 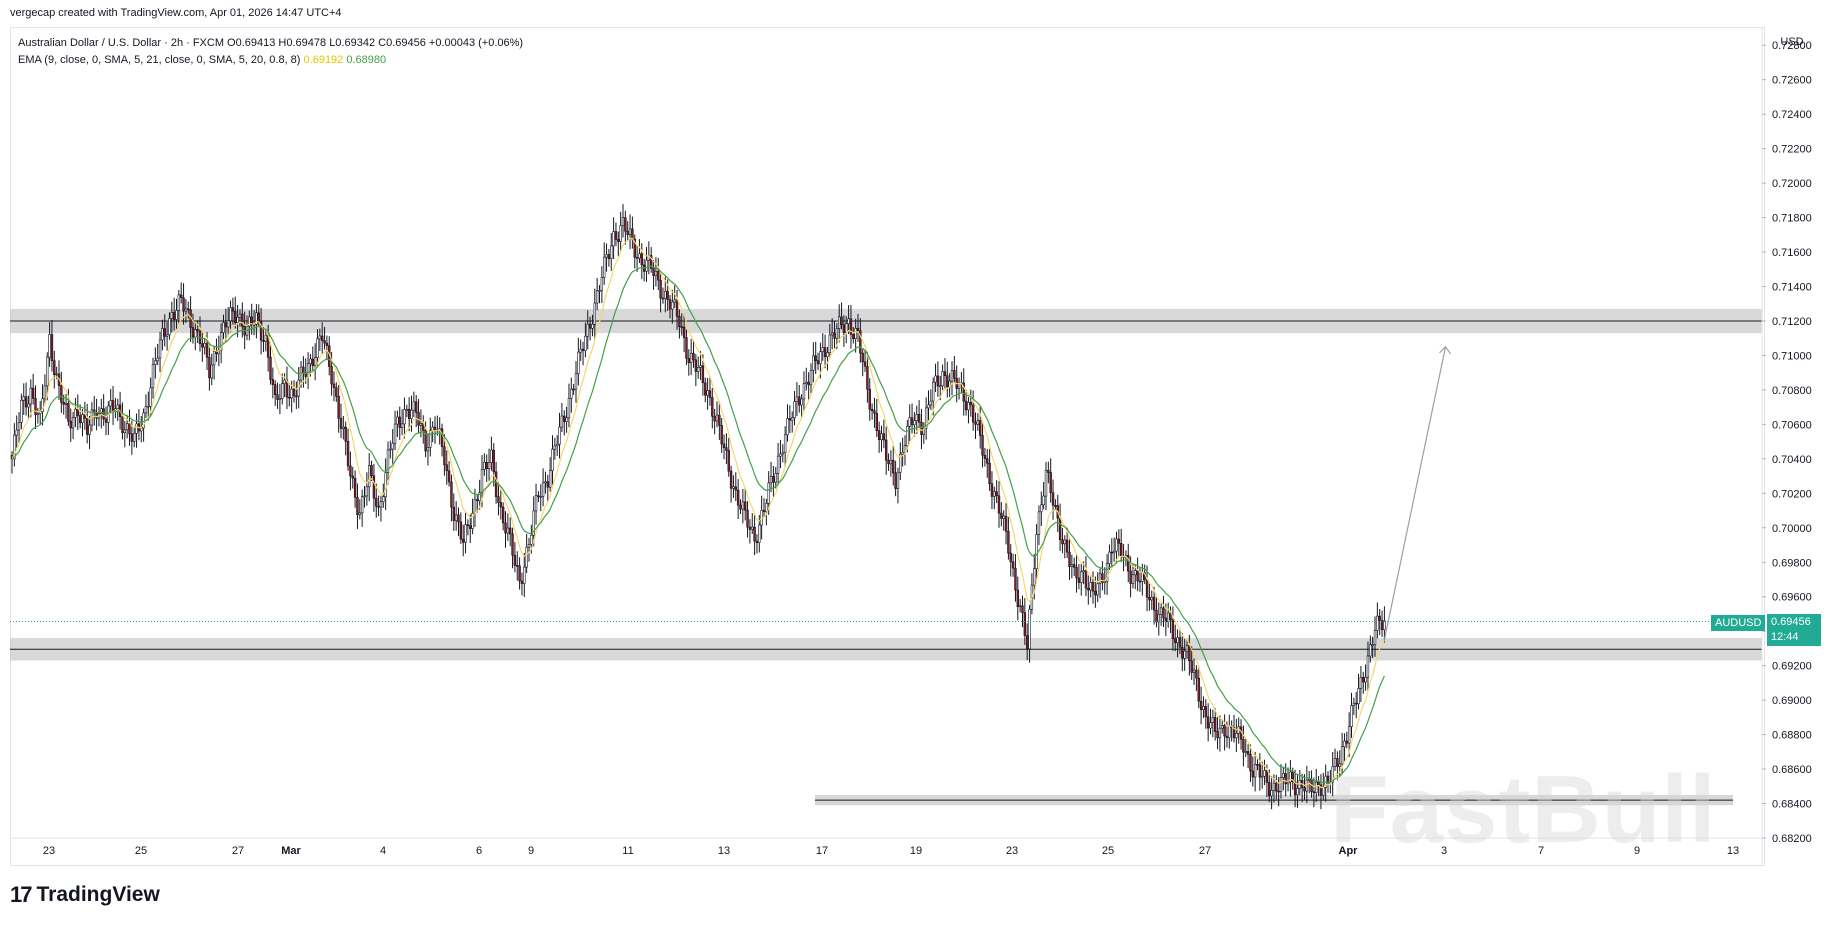 I want to click on time-tick-label: 3, so click(x=1444, y=851).